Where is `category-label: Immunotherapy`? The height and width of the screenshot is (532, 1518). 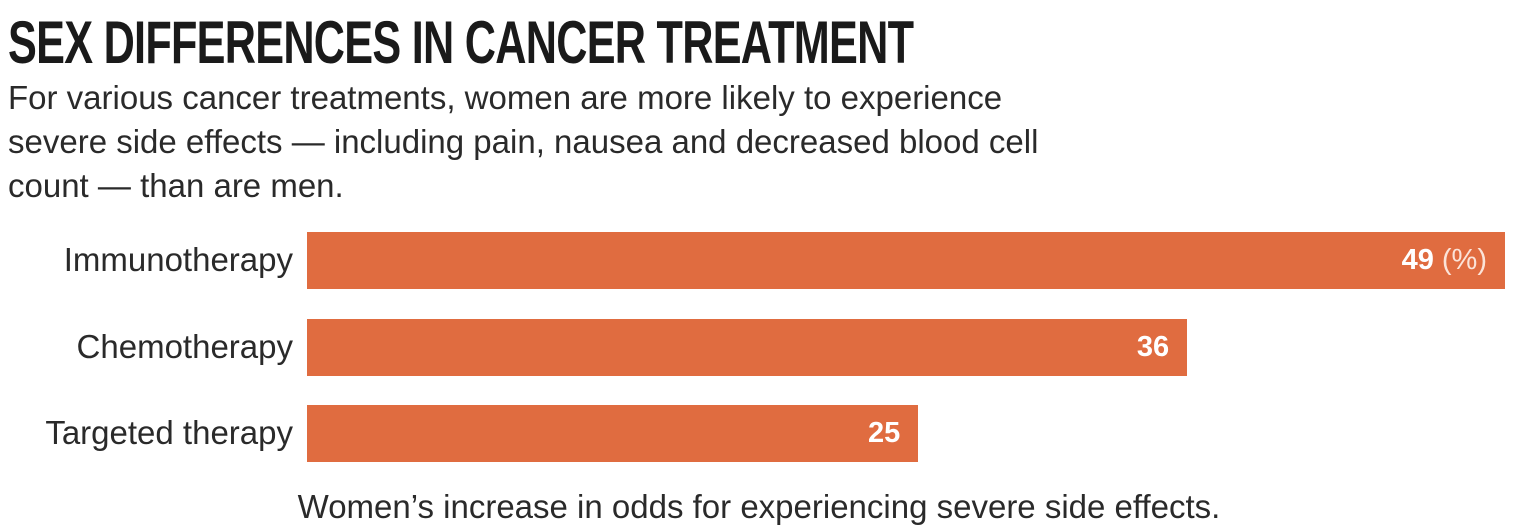 category-label: Immunotherapy is located at coordinates (178, 259).